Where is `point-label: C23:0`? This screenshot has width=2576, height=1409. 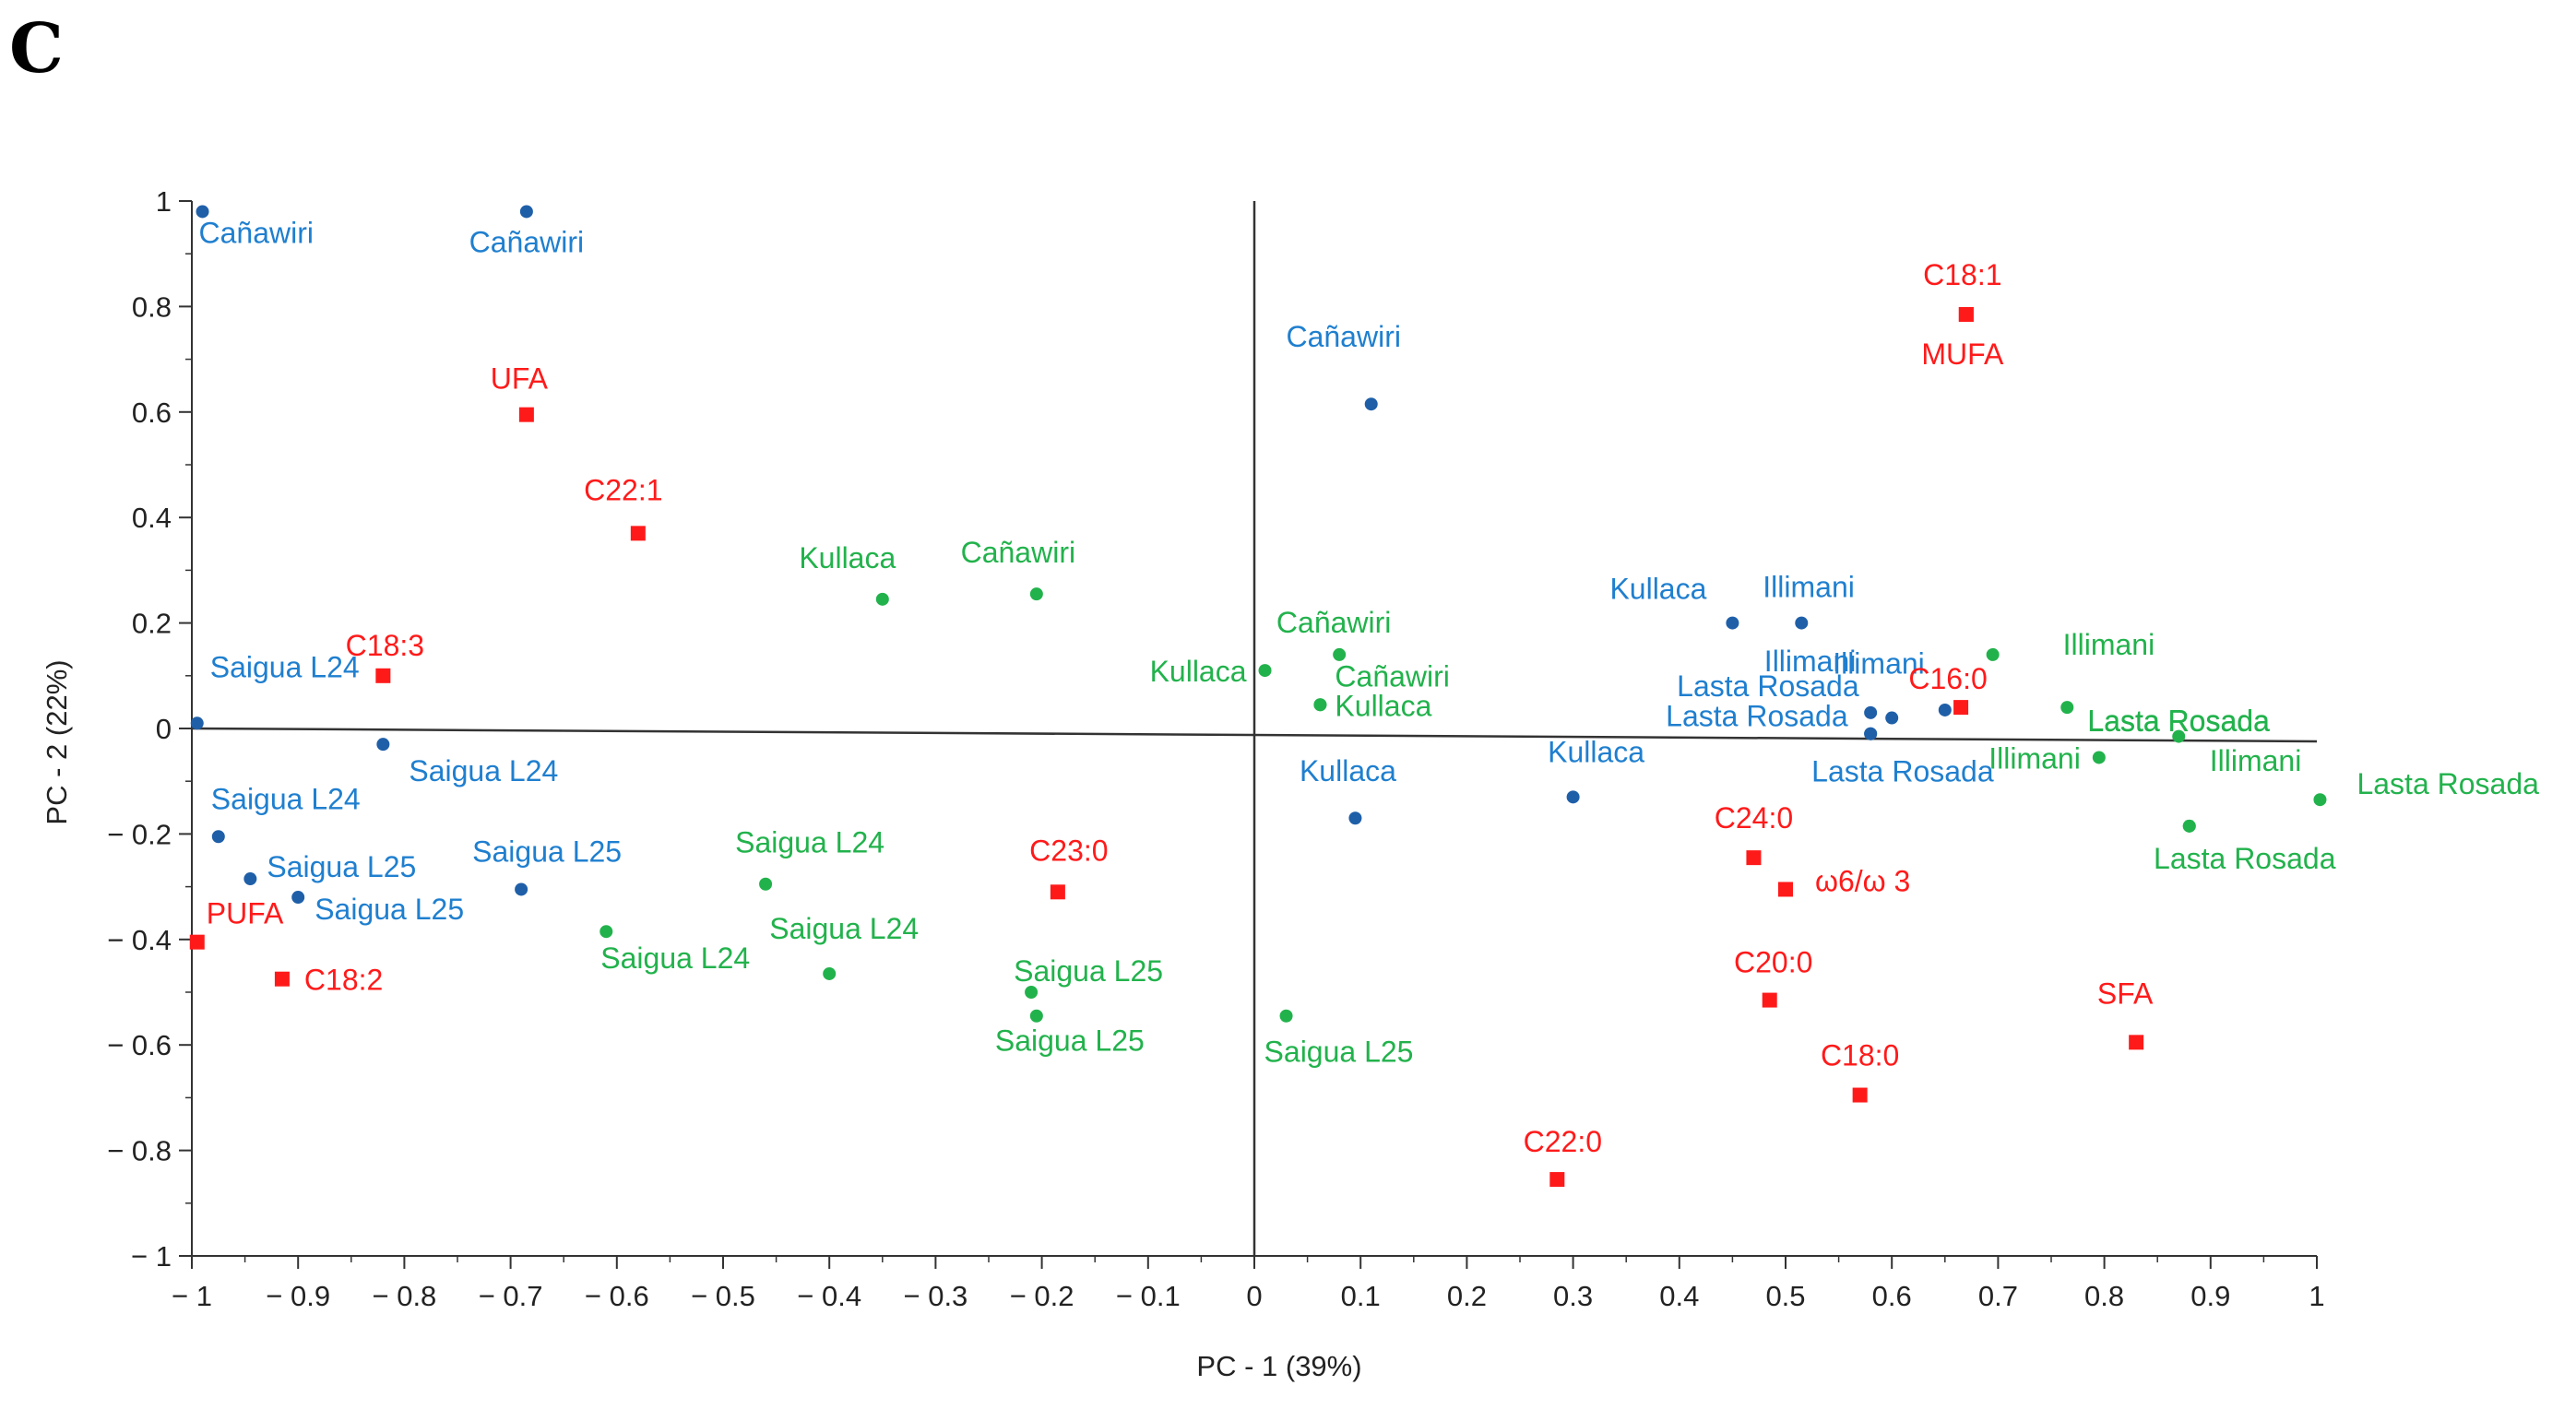
point-label: C23:0 is located at coordinates (1068, 850).